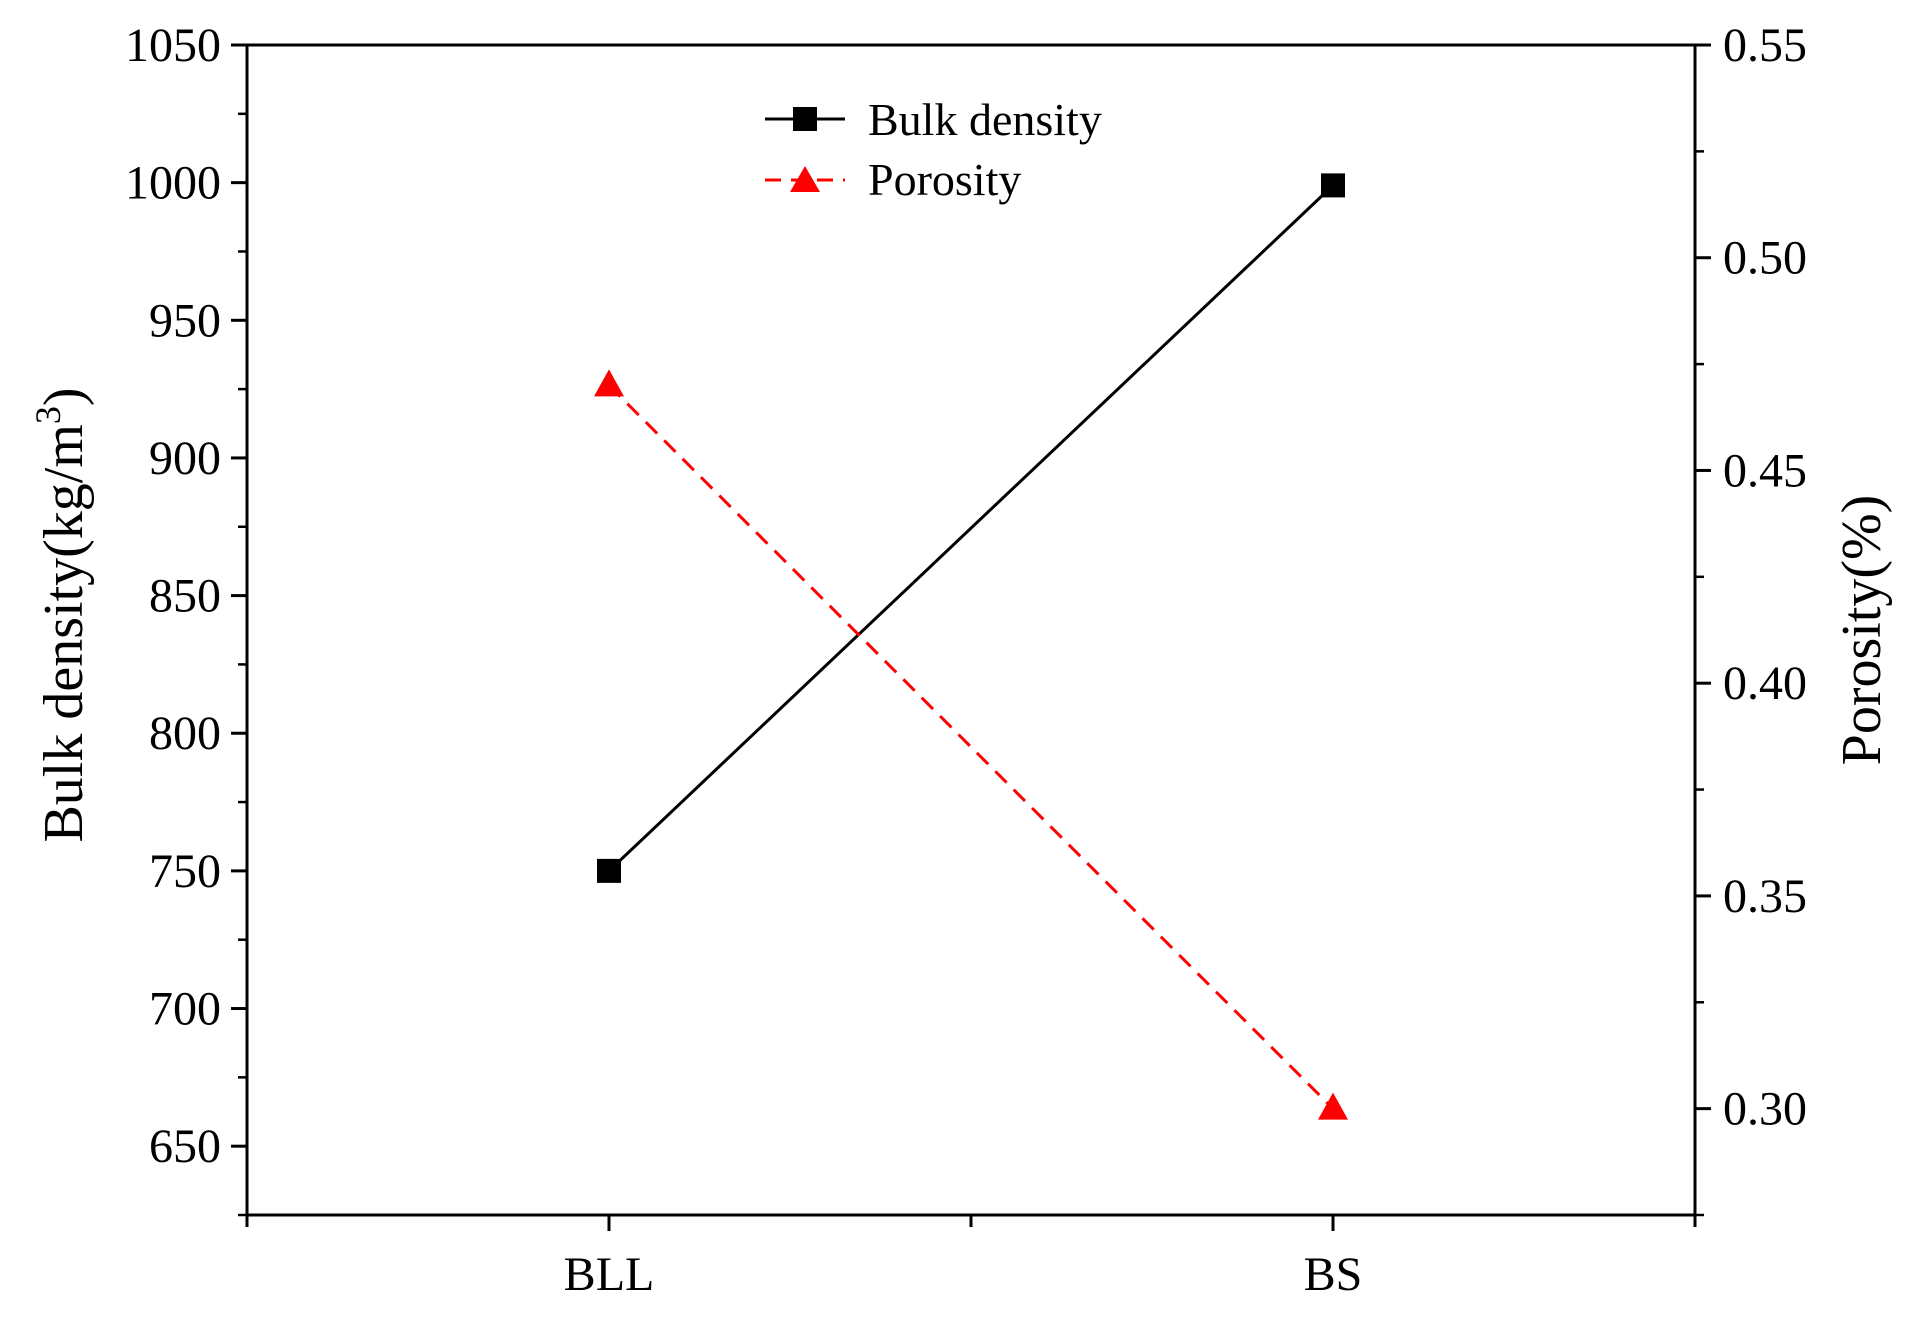  What do you see at coordinates (1765, 683) in the screenshot?
I see `right-tick-label: 0.40` at bounding box center [1765, 683].